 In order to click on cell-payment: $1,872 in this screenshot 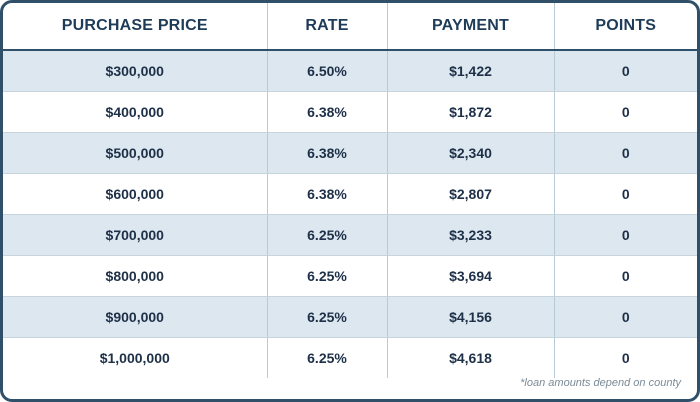, I will do `click(471, 112)`.